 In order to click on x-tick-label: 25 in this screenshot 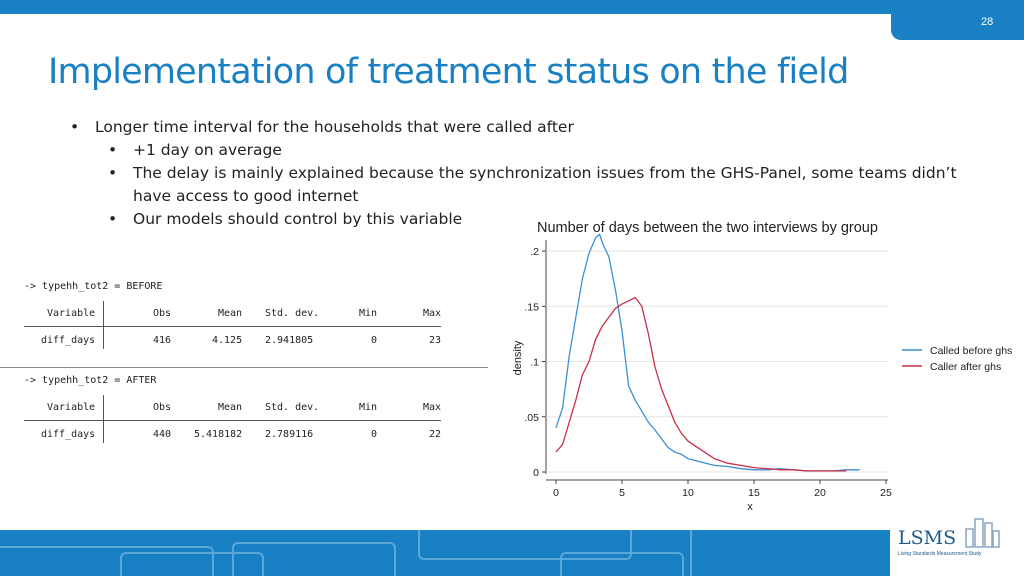, I will do `click(886, 493)`.